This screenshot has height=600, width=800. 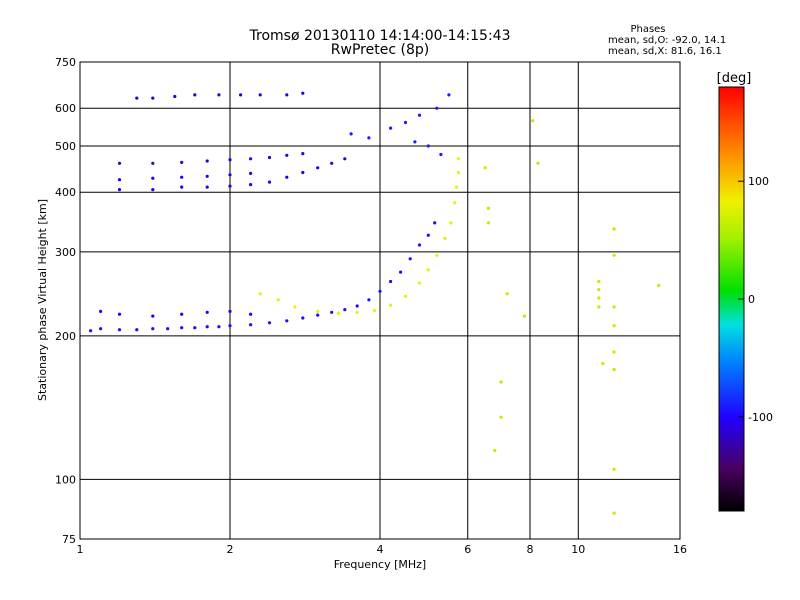 I want to click on y-tick-label: 75, so click(x=69, y=539).